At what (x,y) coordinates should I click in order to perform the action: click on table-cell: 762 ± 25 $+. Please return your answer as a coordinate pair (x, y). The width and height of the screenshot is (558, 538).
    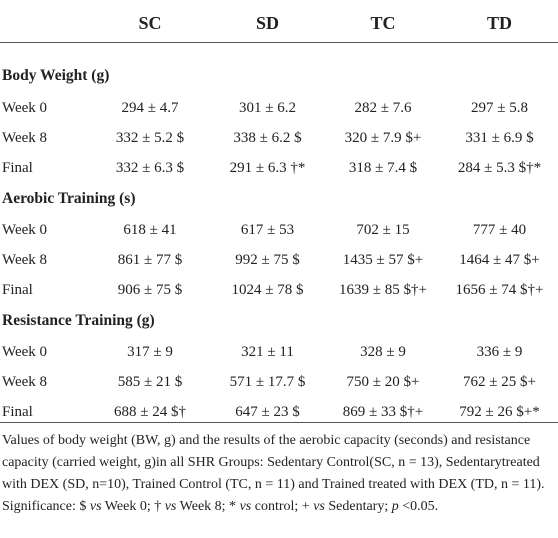
    Looking at the image, I should click on (499, 381).